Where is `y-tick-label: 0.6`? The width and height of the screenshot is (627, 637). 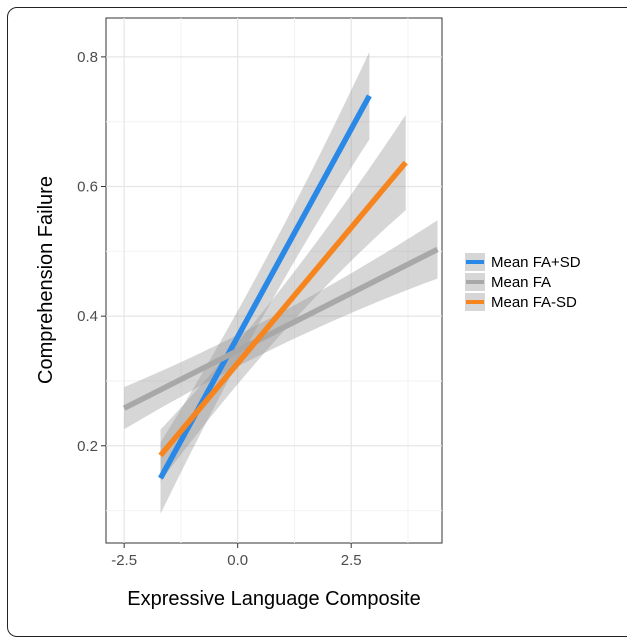
y-tick-label: 0.6 is located at coordinates (87, 187).